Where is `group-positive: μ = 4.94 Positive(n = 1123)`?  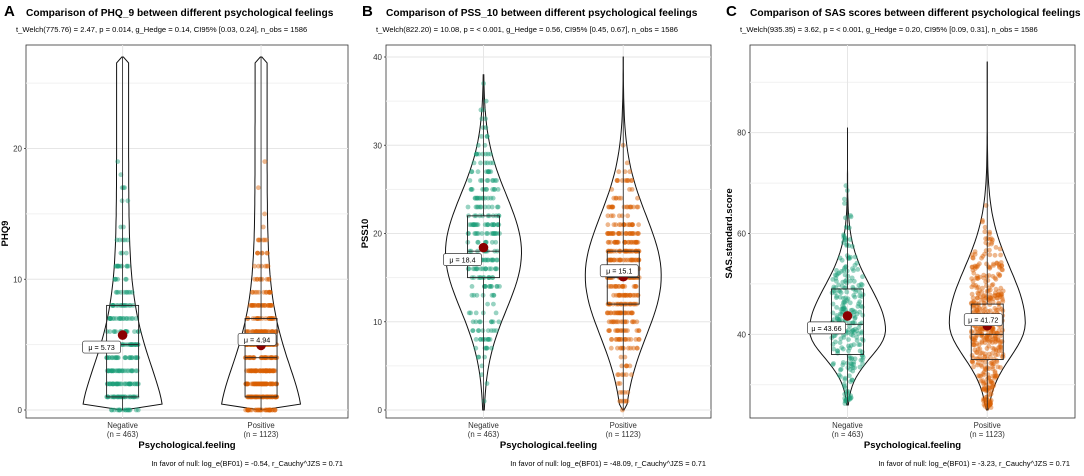 group-positive: μ = 4.94 Positive(n = 1123) is located at coordinates (261, 247).